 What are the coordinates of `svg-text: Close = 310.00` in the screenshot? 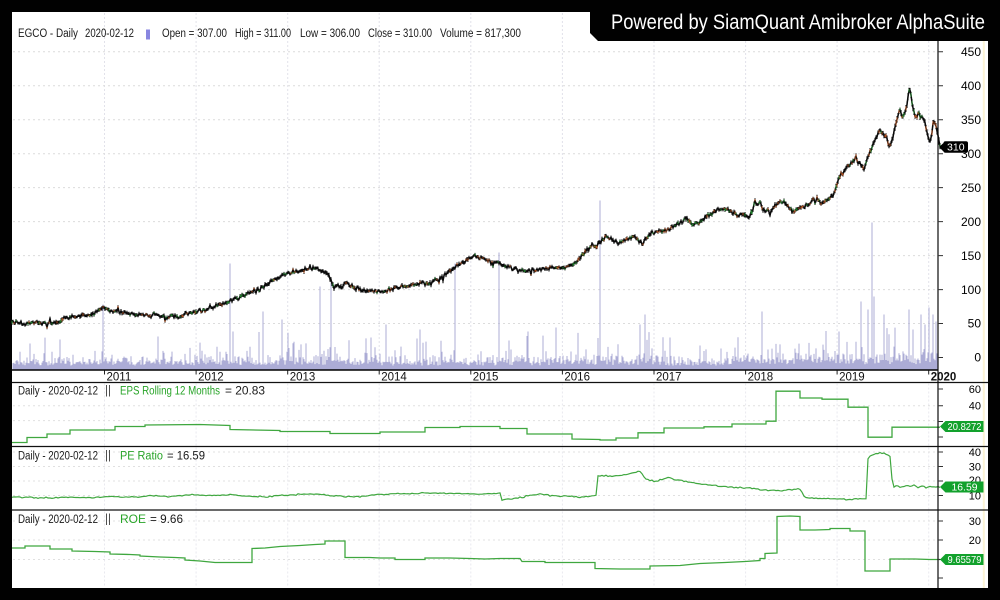 It's located at (400, 34).